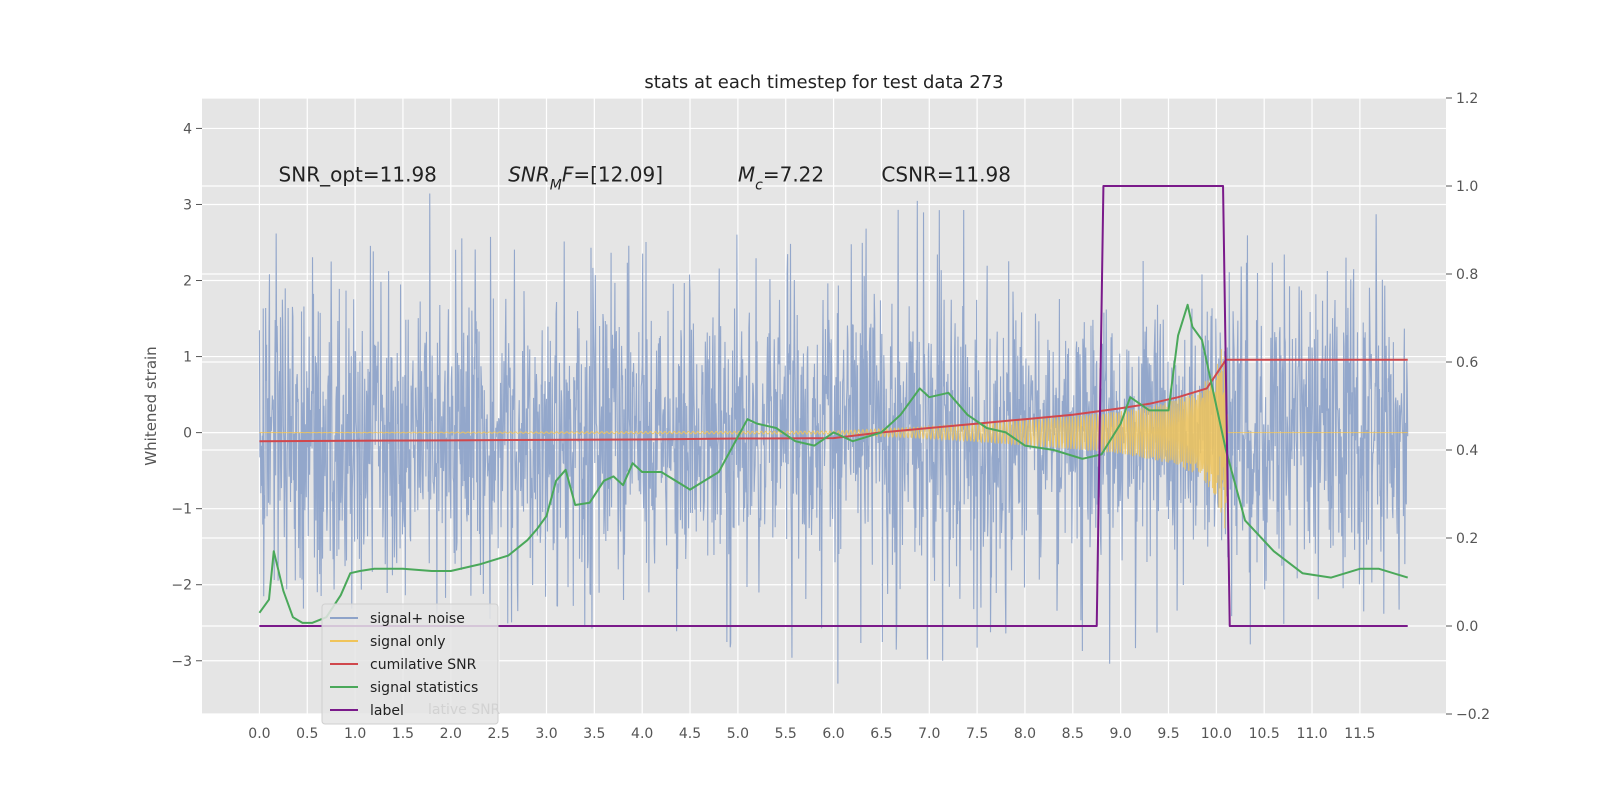 This screenshot has height=800, width=1600. Describe the element at coordinates (403, 734) in the screenshot. I see `x-tick-label: 1.5` at that location.